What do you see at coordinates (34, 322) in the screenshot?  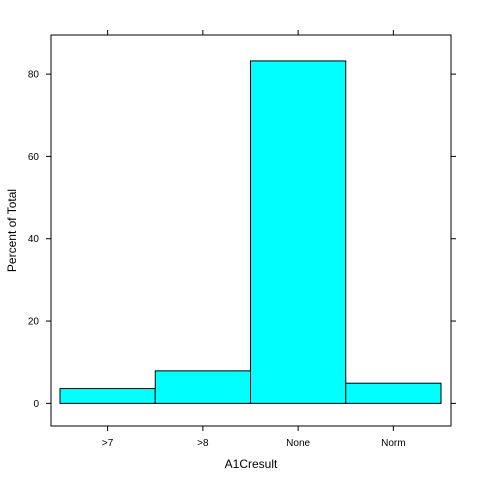 I see `y-tick-label-1: 20` at bounding box center [34, 322].